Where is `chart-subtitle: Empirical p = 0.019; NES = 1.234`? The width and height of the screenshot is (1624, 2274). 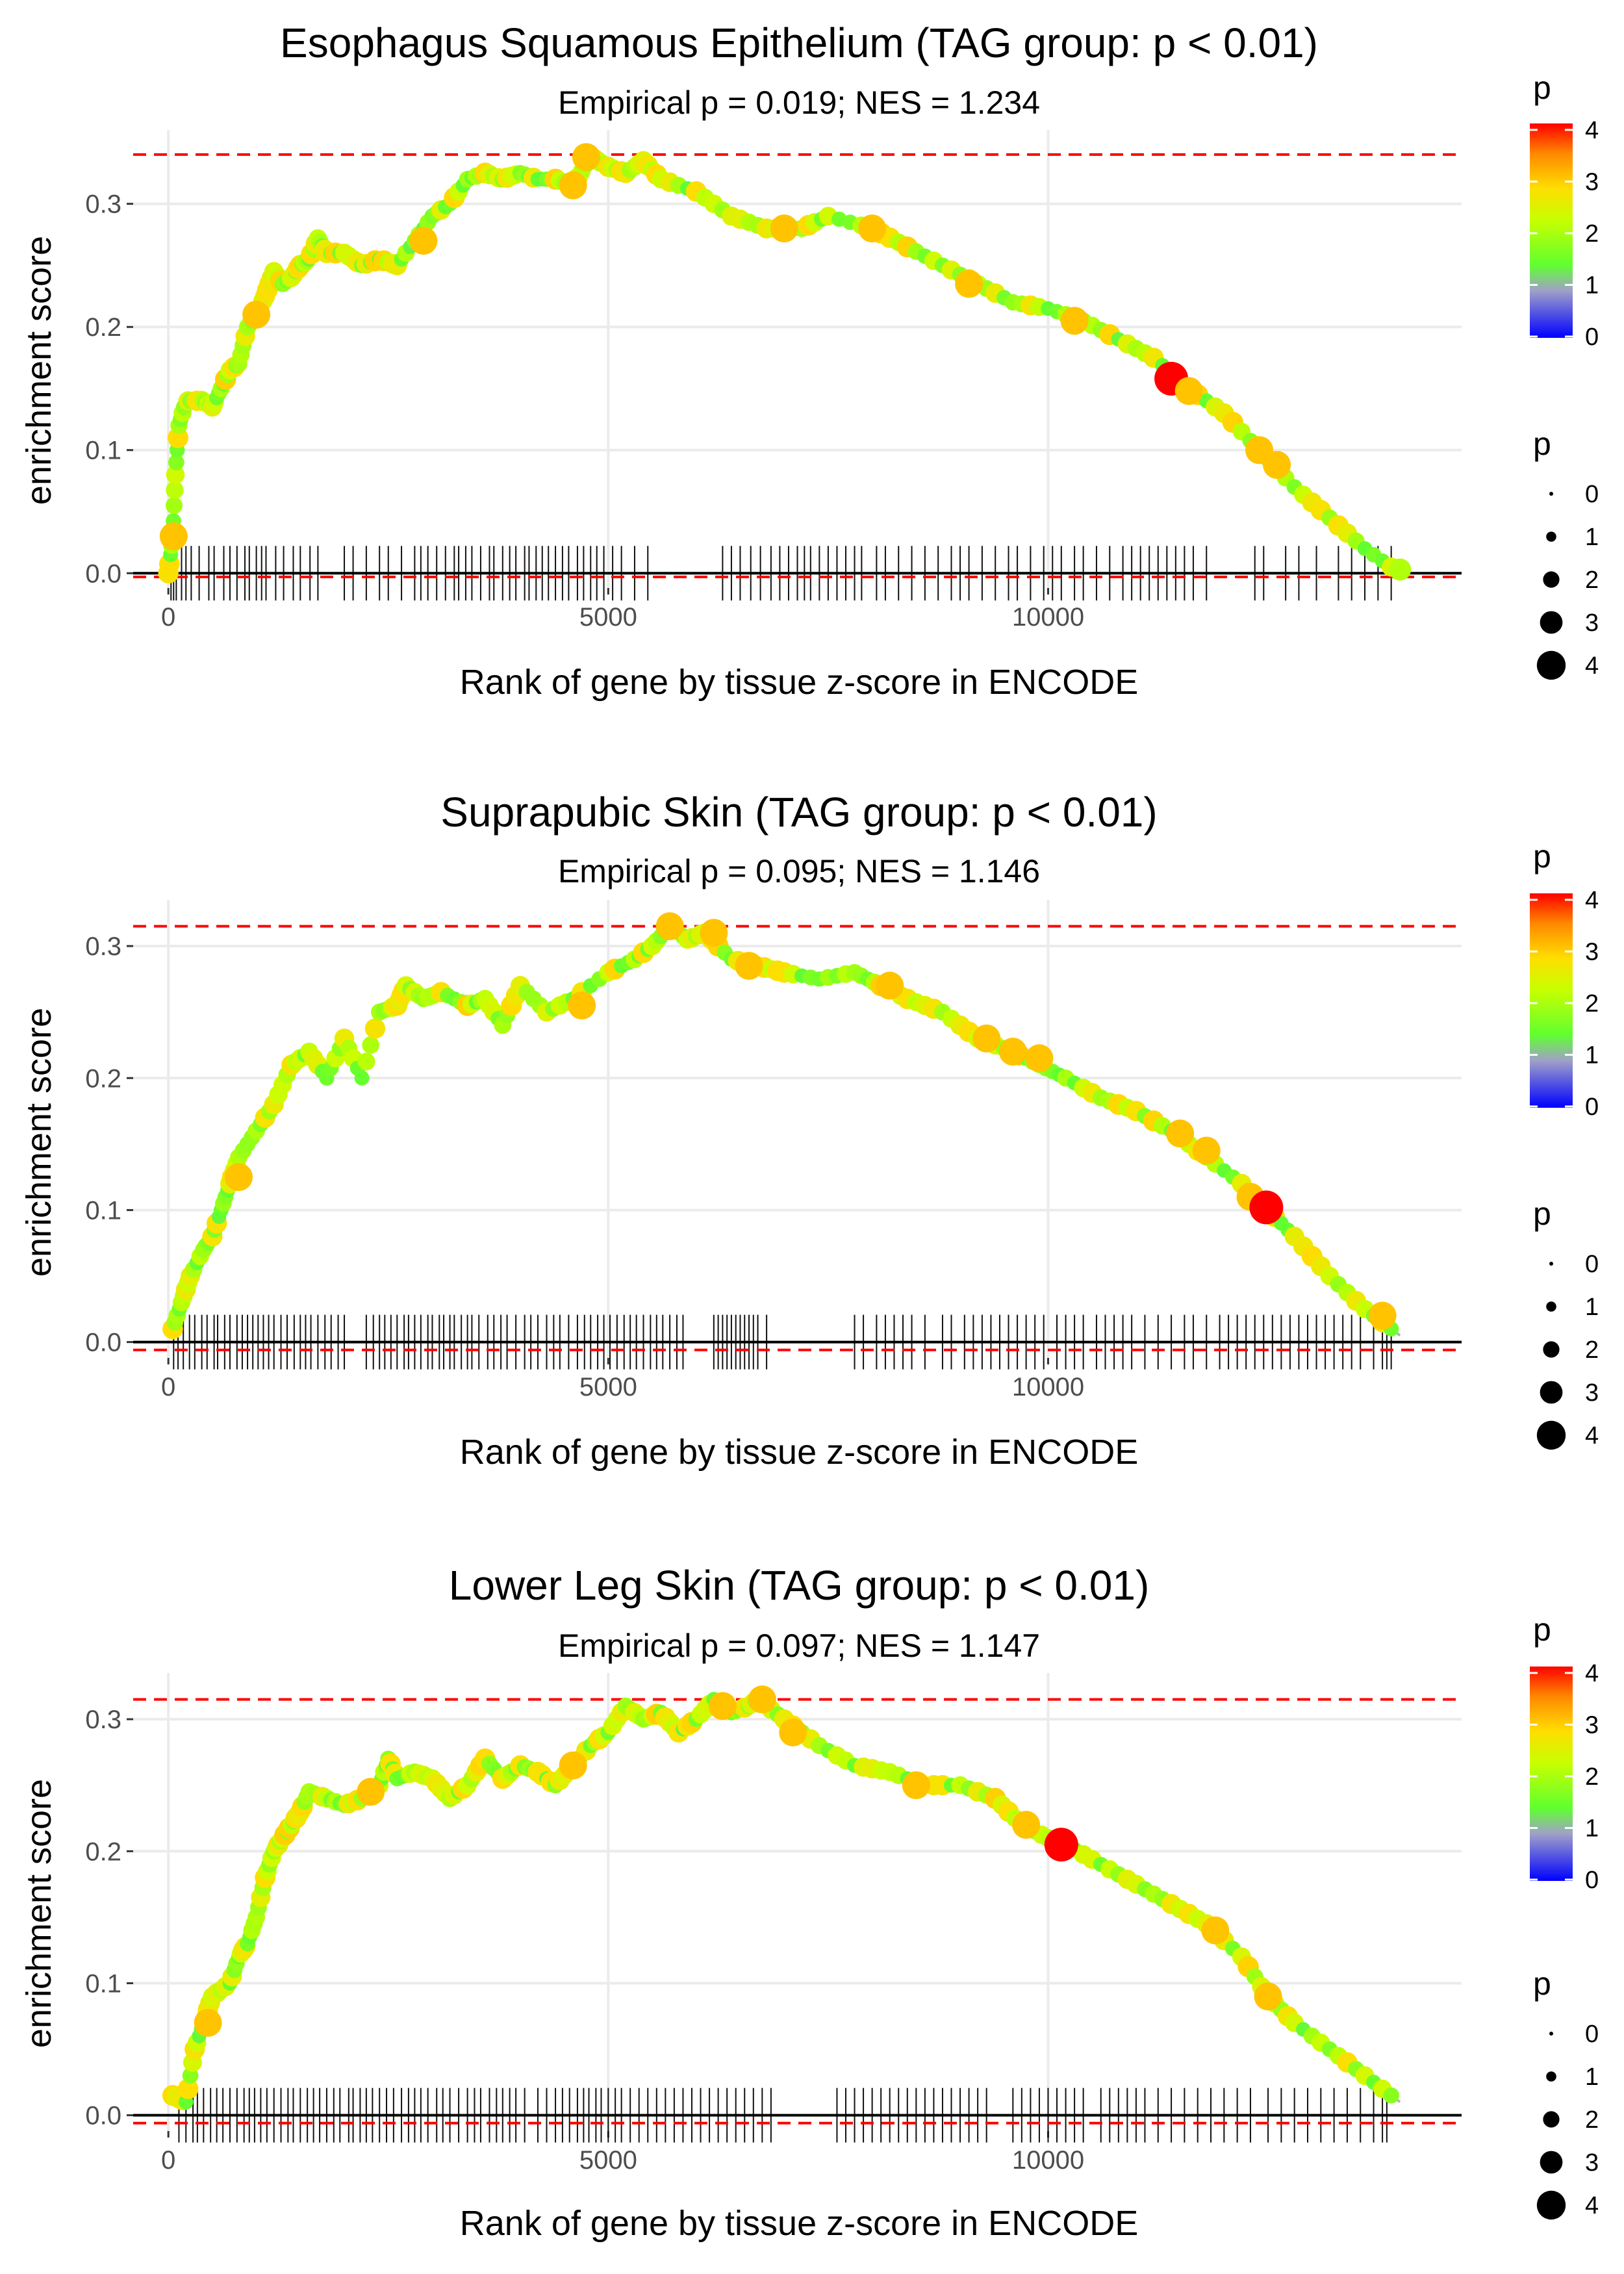 chart-subtitle: Empirical p = 0.019; NES = 1.234 is located at coordinates (799, 102).